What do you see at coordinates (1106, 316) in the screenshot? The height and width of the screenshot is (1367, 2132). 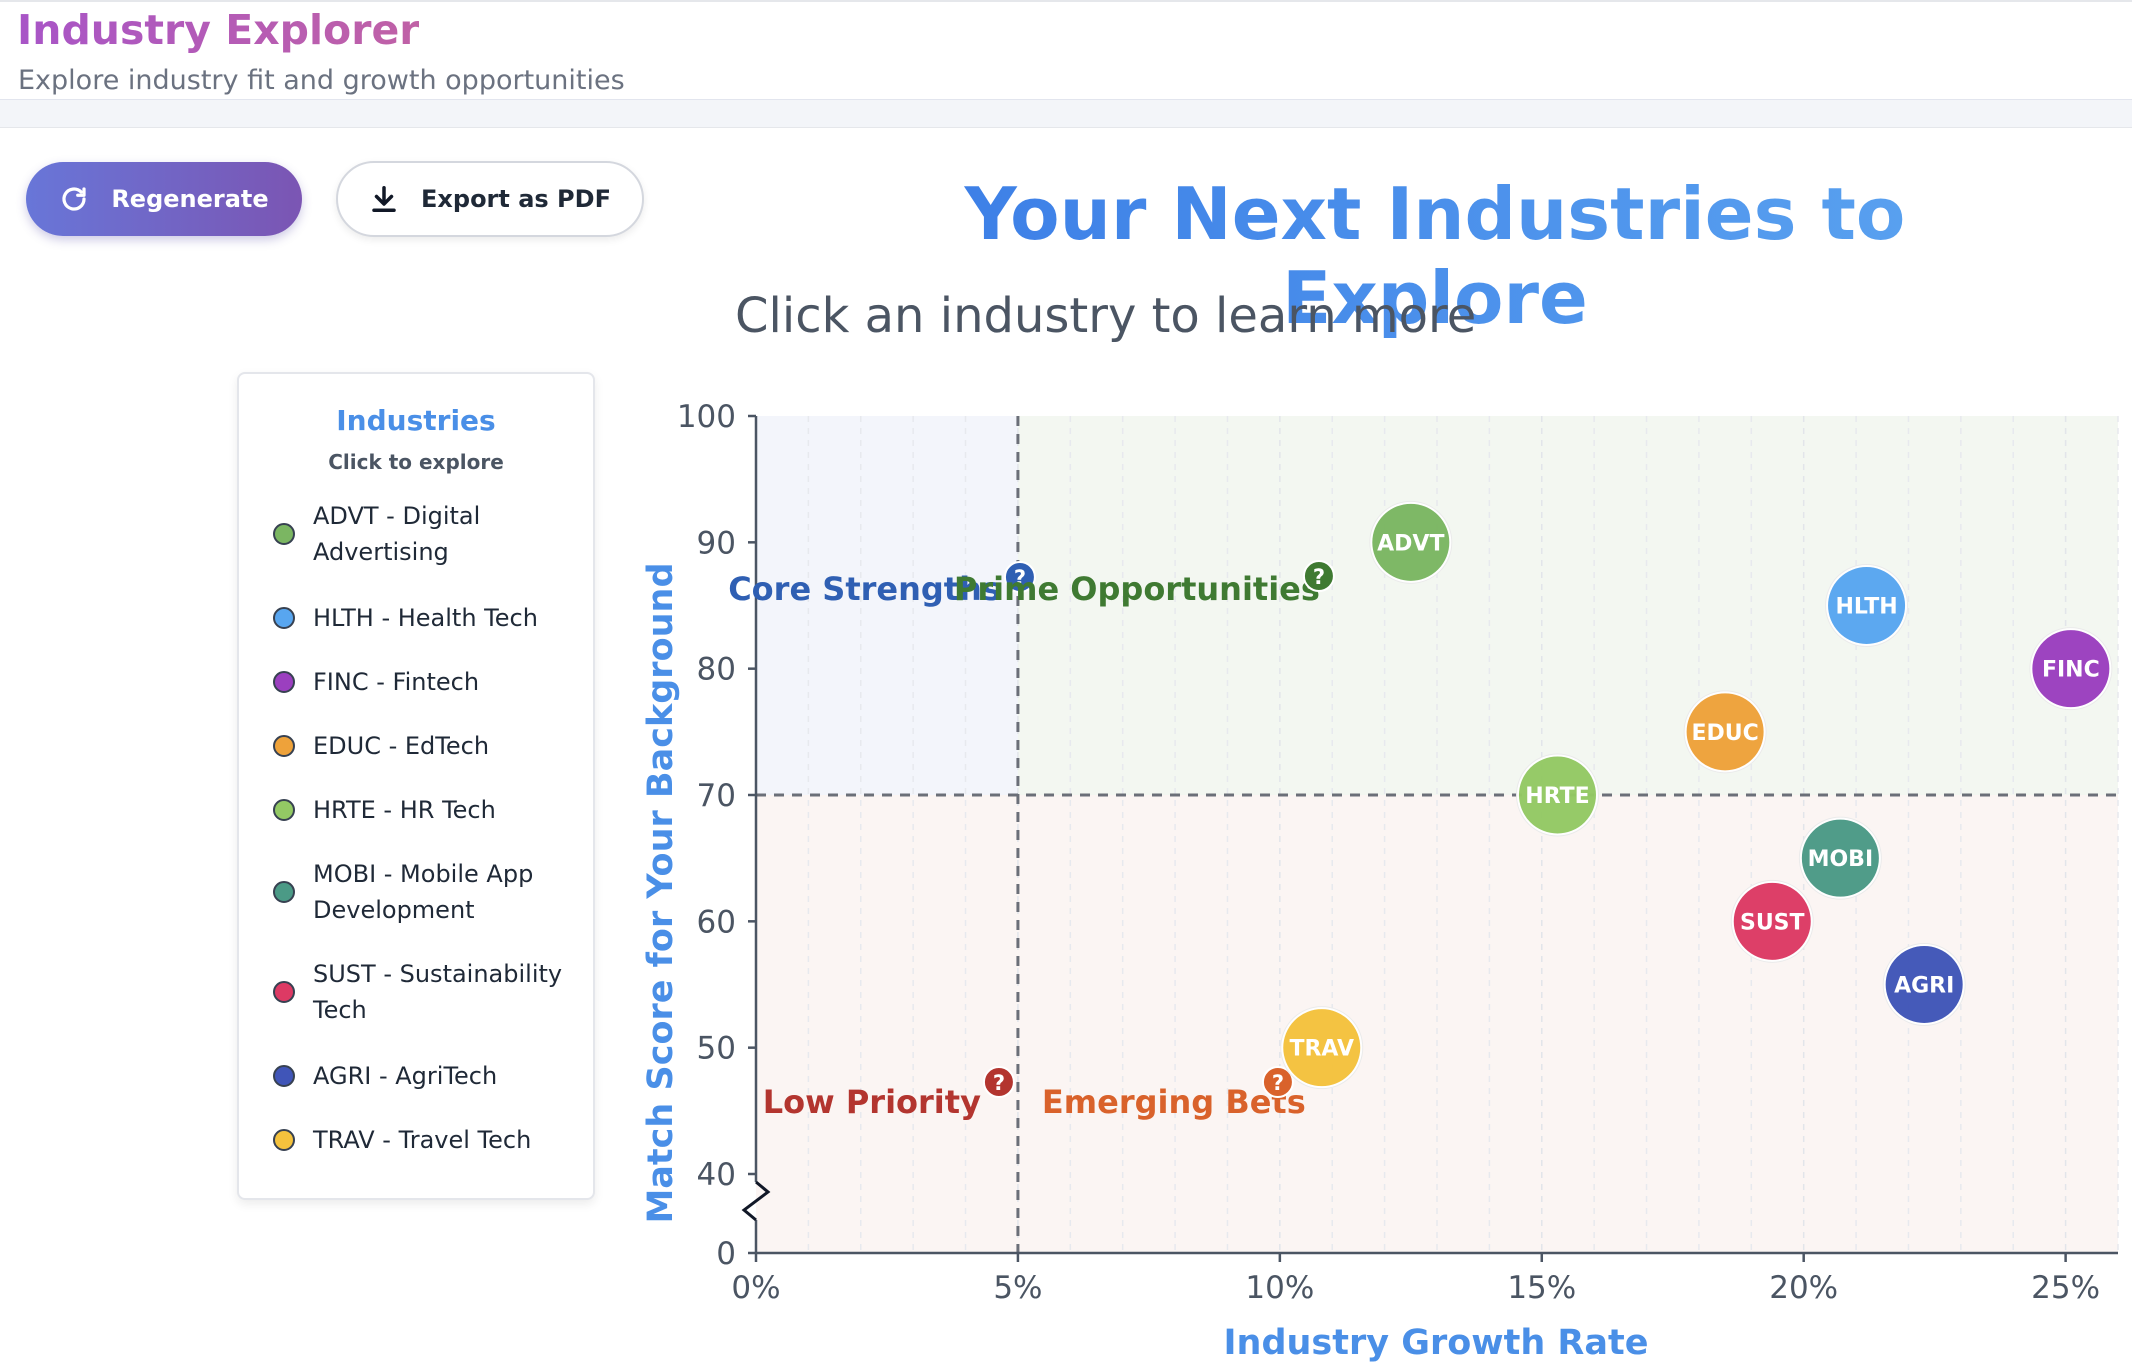 I see `chart-subtitle: Click an industry to learn more` at bounding box center [1106, 316].